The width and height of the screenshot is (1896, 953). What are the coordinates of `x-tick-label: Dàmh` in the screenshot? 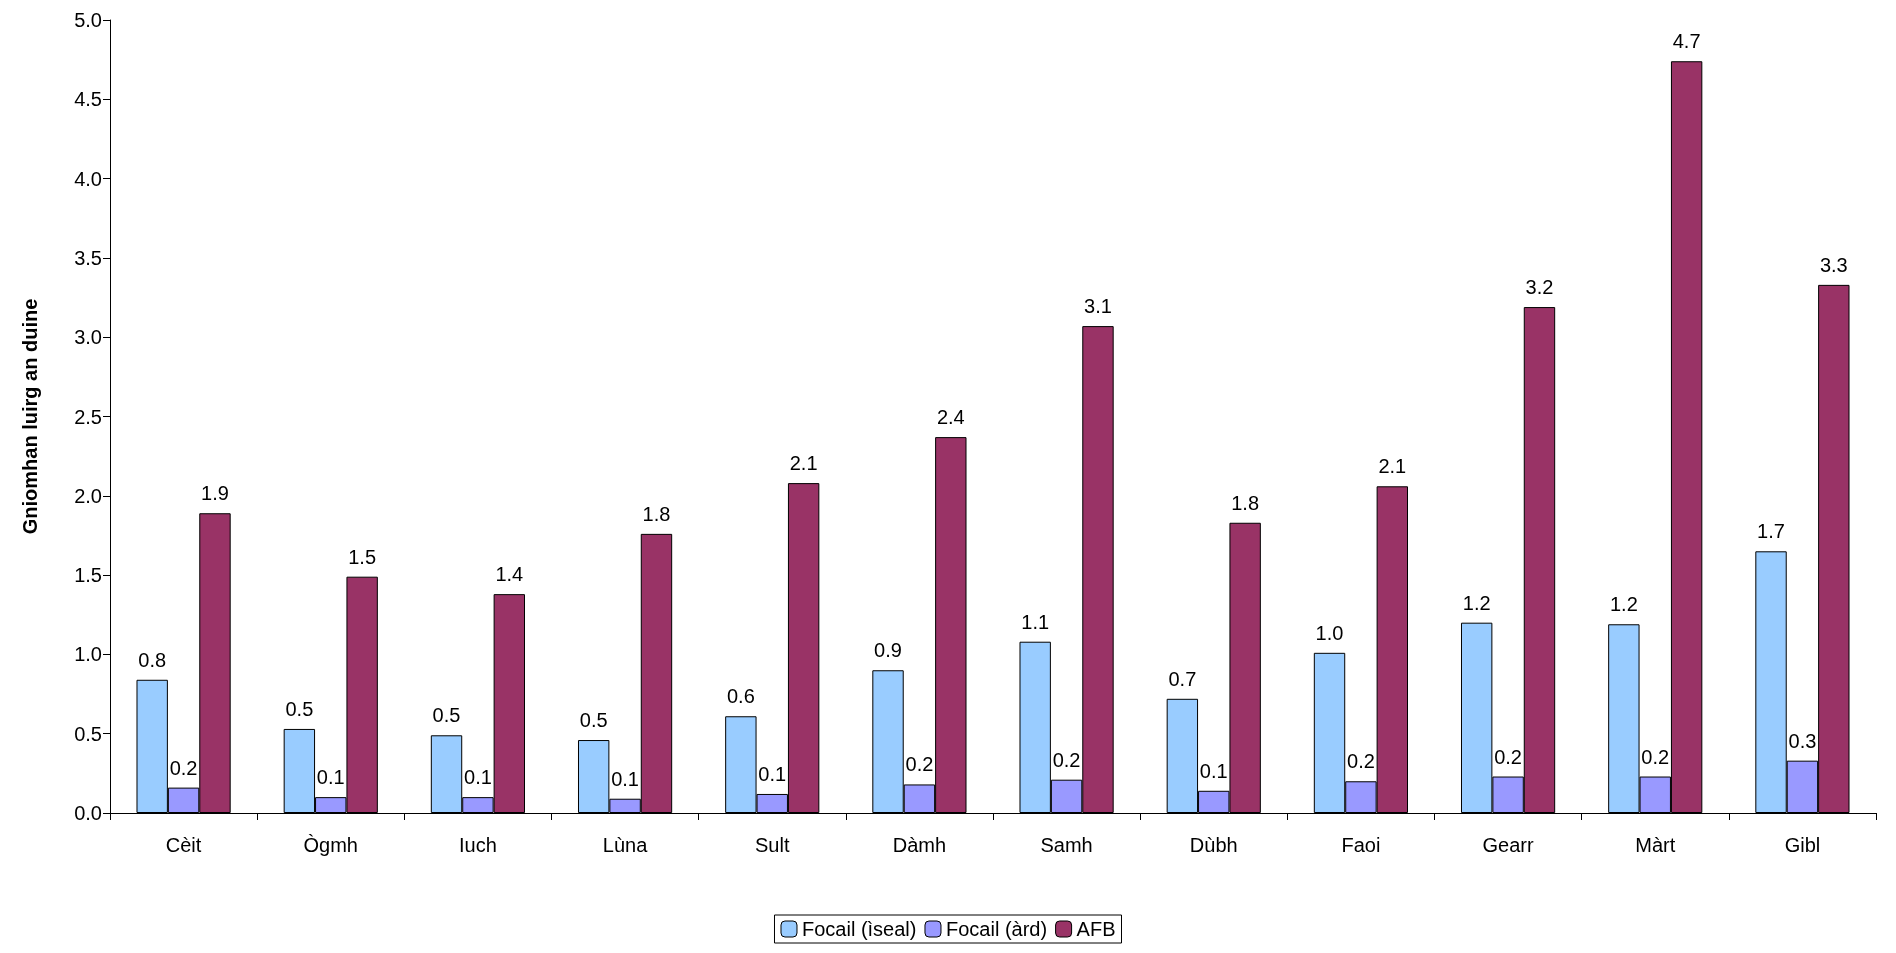 It's located at (919, 845).